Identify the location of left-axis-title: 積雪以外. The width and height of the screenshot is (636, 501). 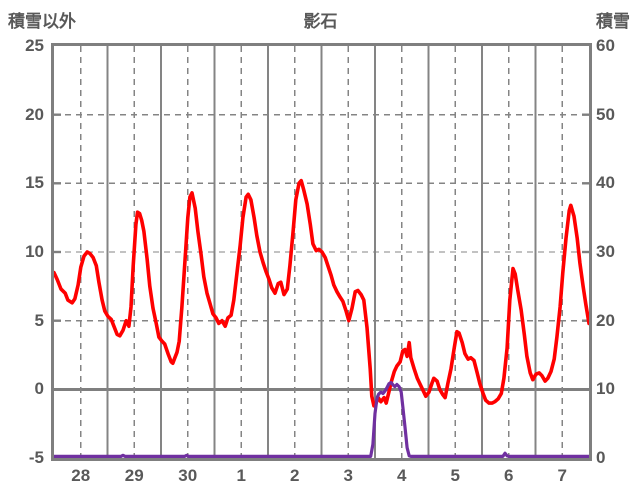
(42, 21).